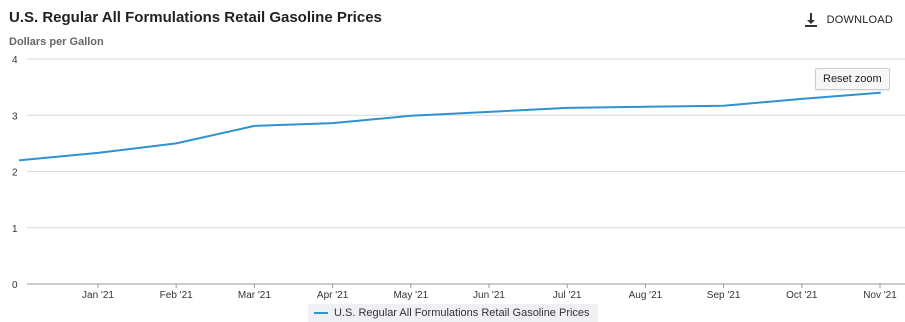  I want to click on x-tick-label: Nov '21, so click(880, 295).